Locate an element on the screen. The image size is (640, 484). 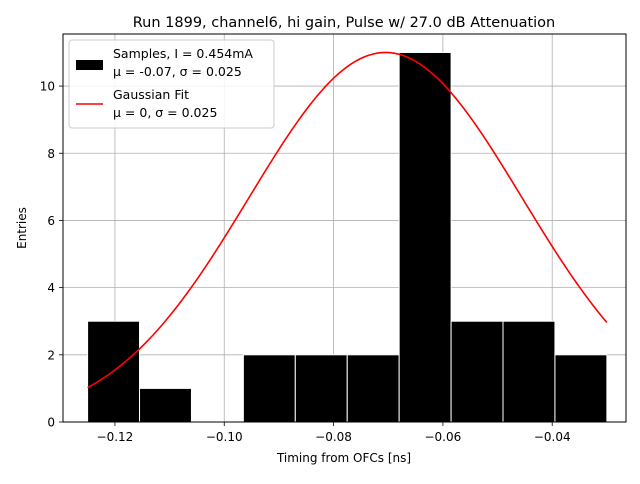
legend-fit-stats: μ = 0, σ = 0.025 is located at coordinates (165, 112).